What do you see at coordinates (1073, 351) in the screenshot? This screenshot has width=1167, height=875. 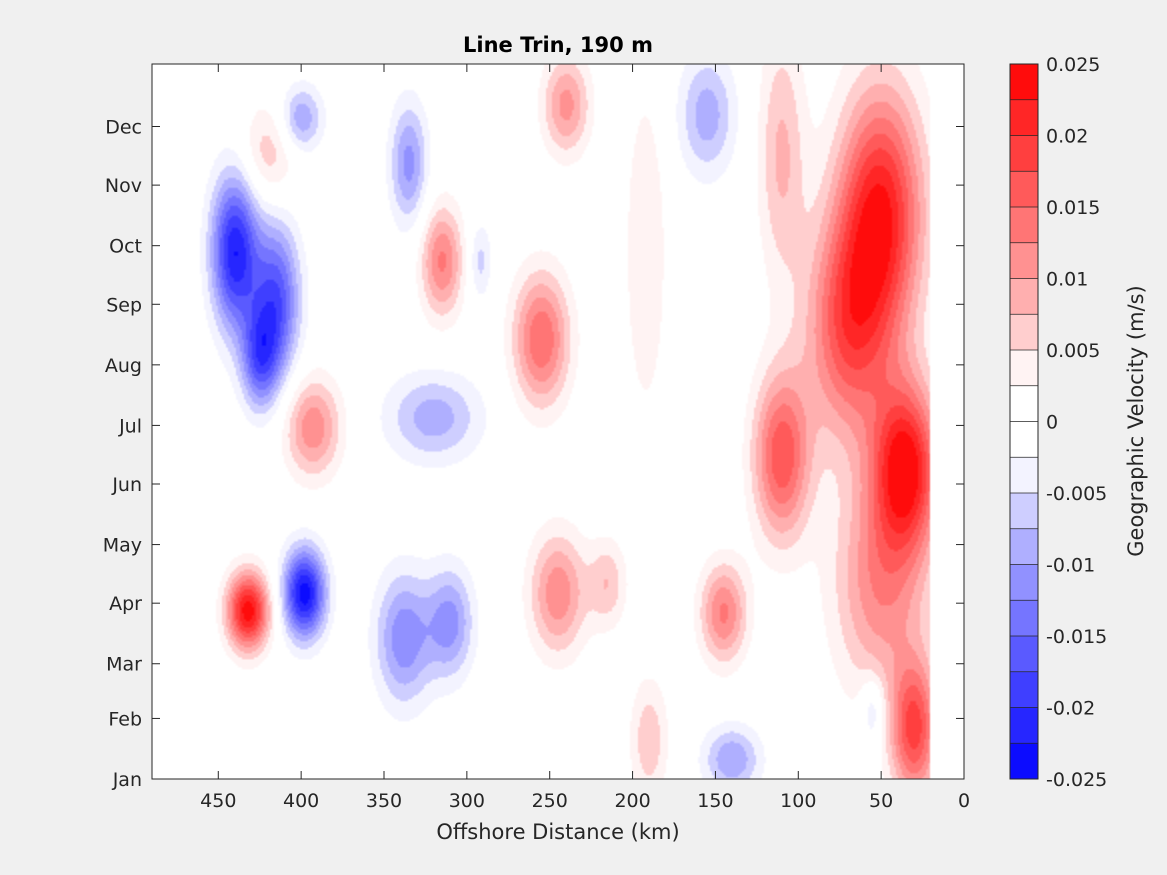 I see `colorbar-tick-label: 0.005` at bounding box center [1073, 351].